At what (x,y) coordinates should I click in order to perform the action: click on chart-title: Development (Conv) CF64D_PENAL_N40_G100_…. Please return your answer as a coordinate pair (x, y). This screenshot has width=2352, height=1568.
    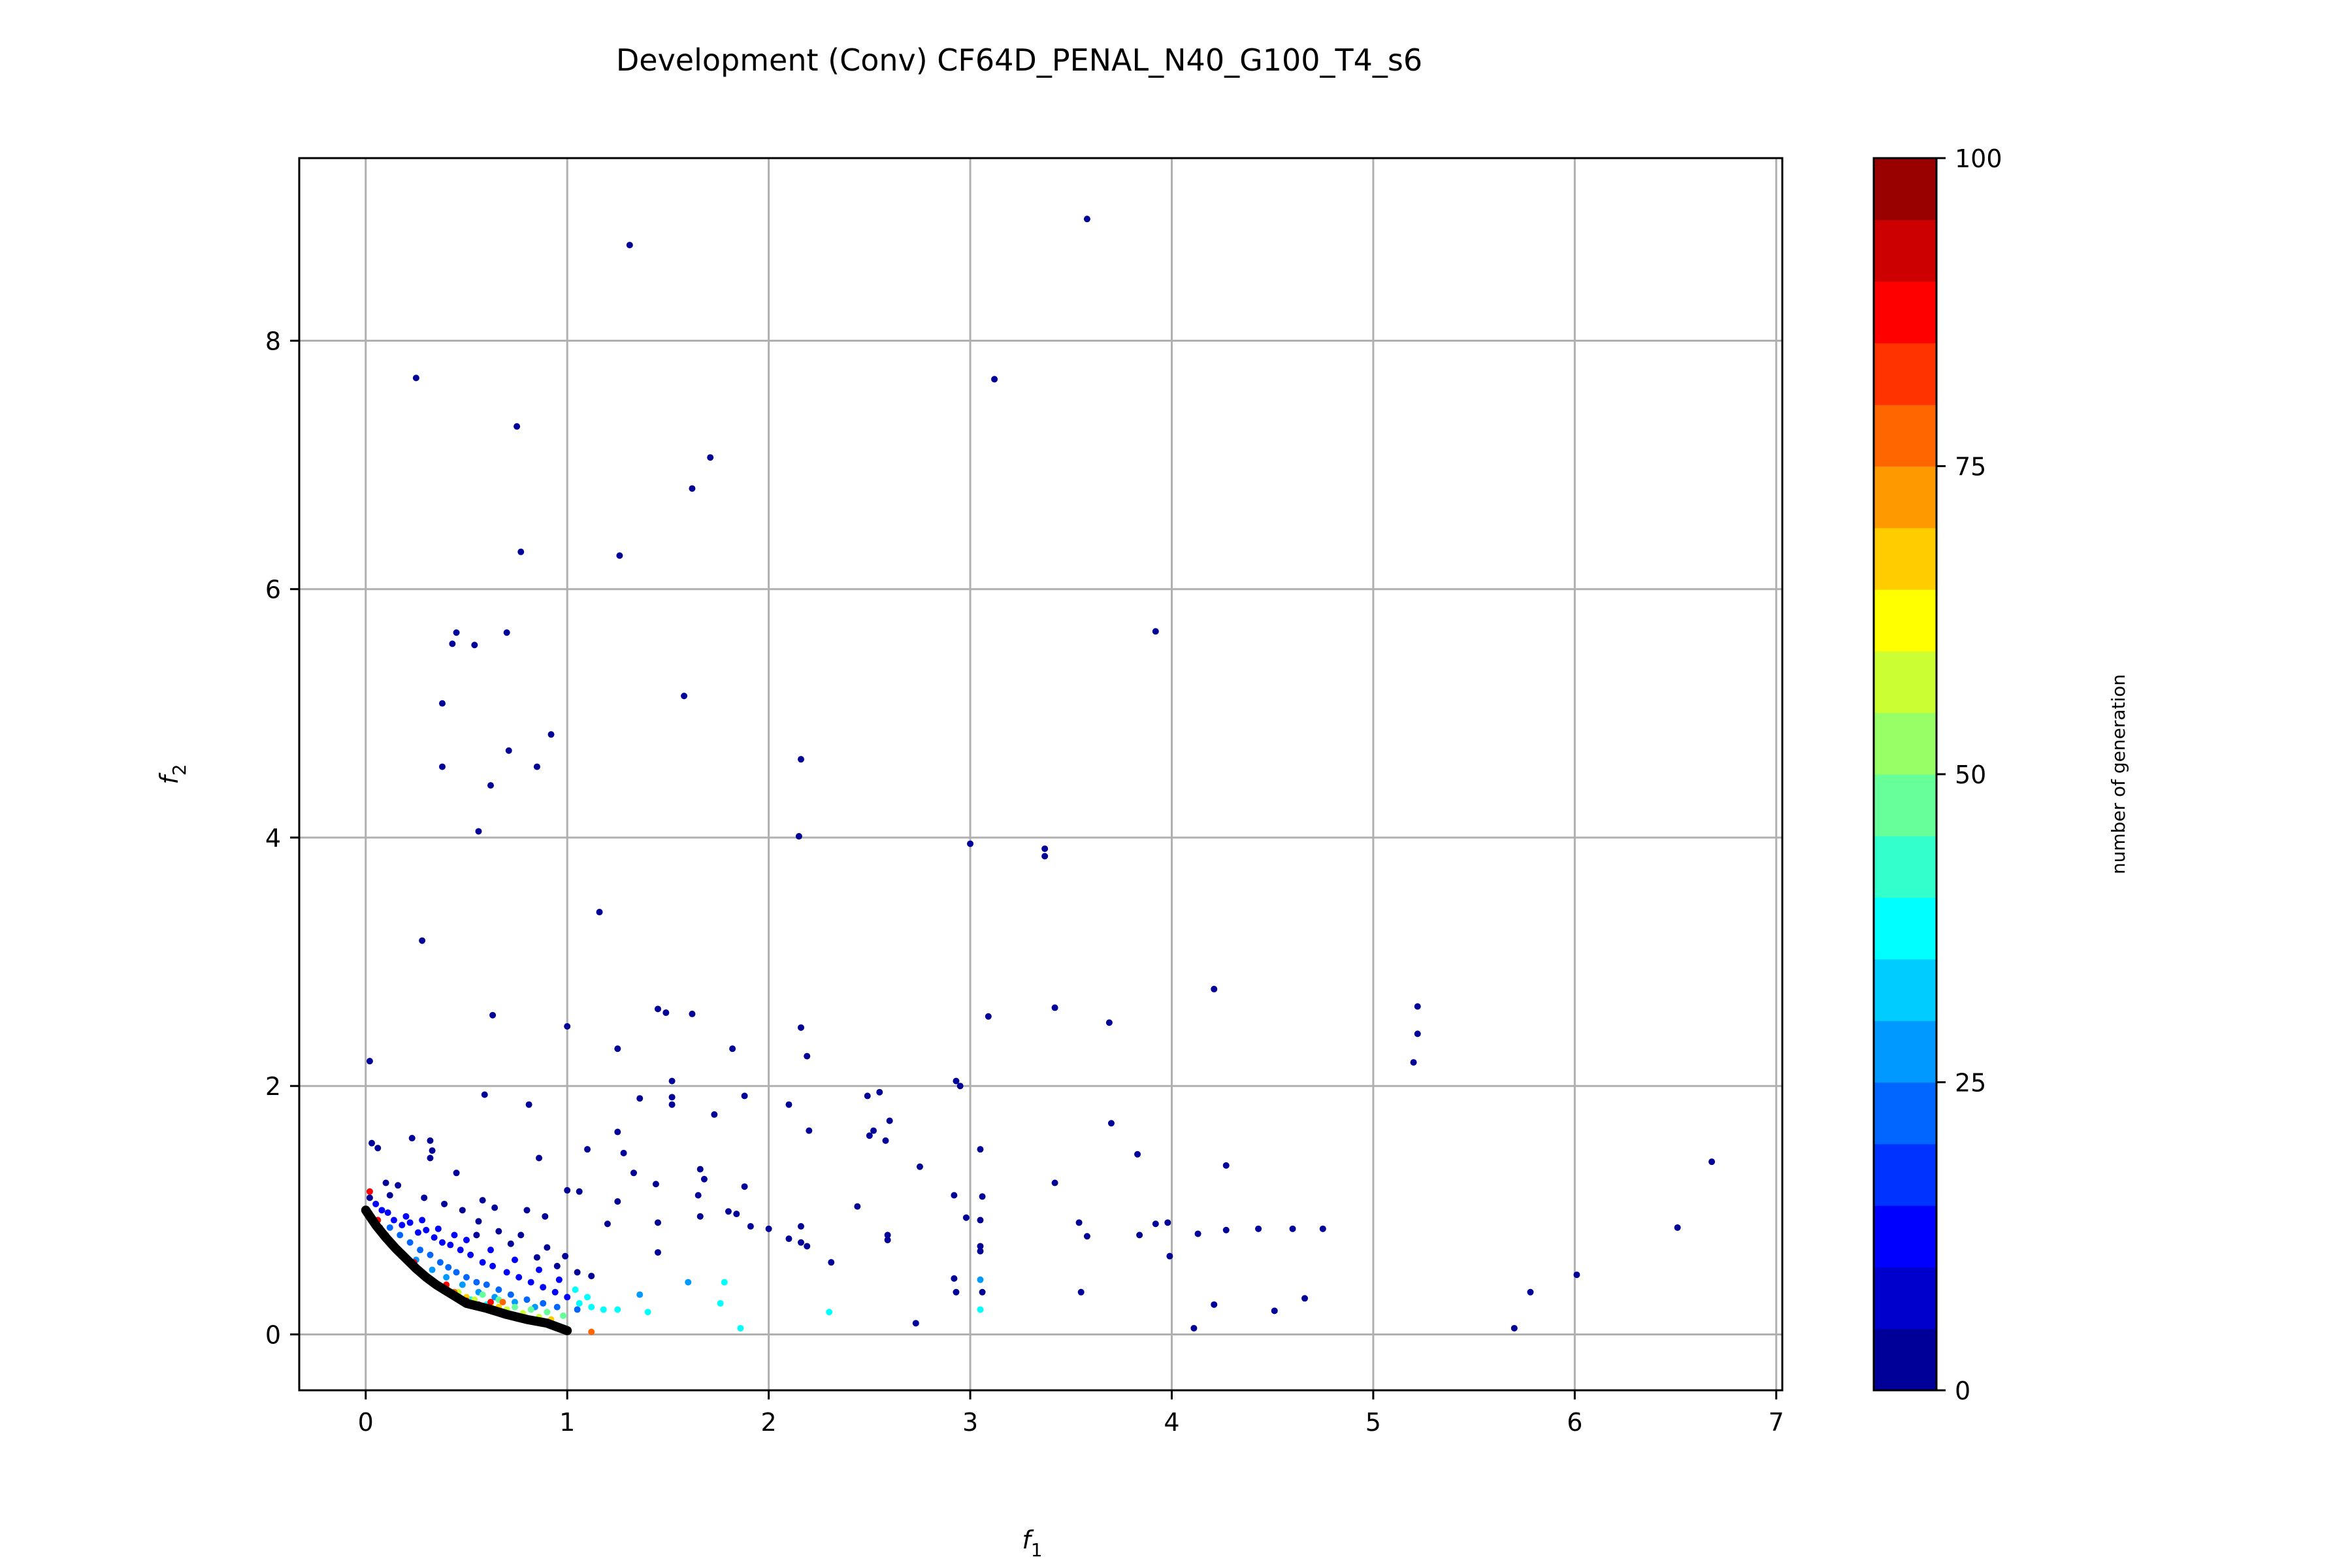
    Looking at the image, I should click on (1019, 60).